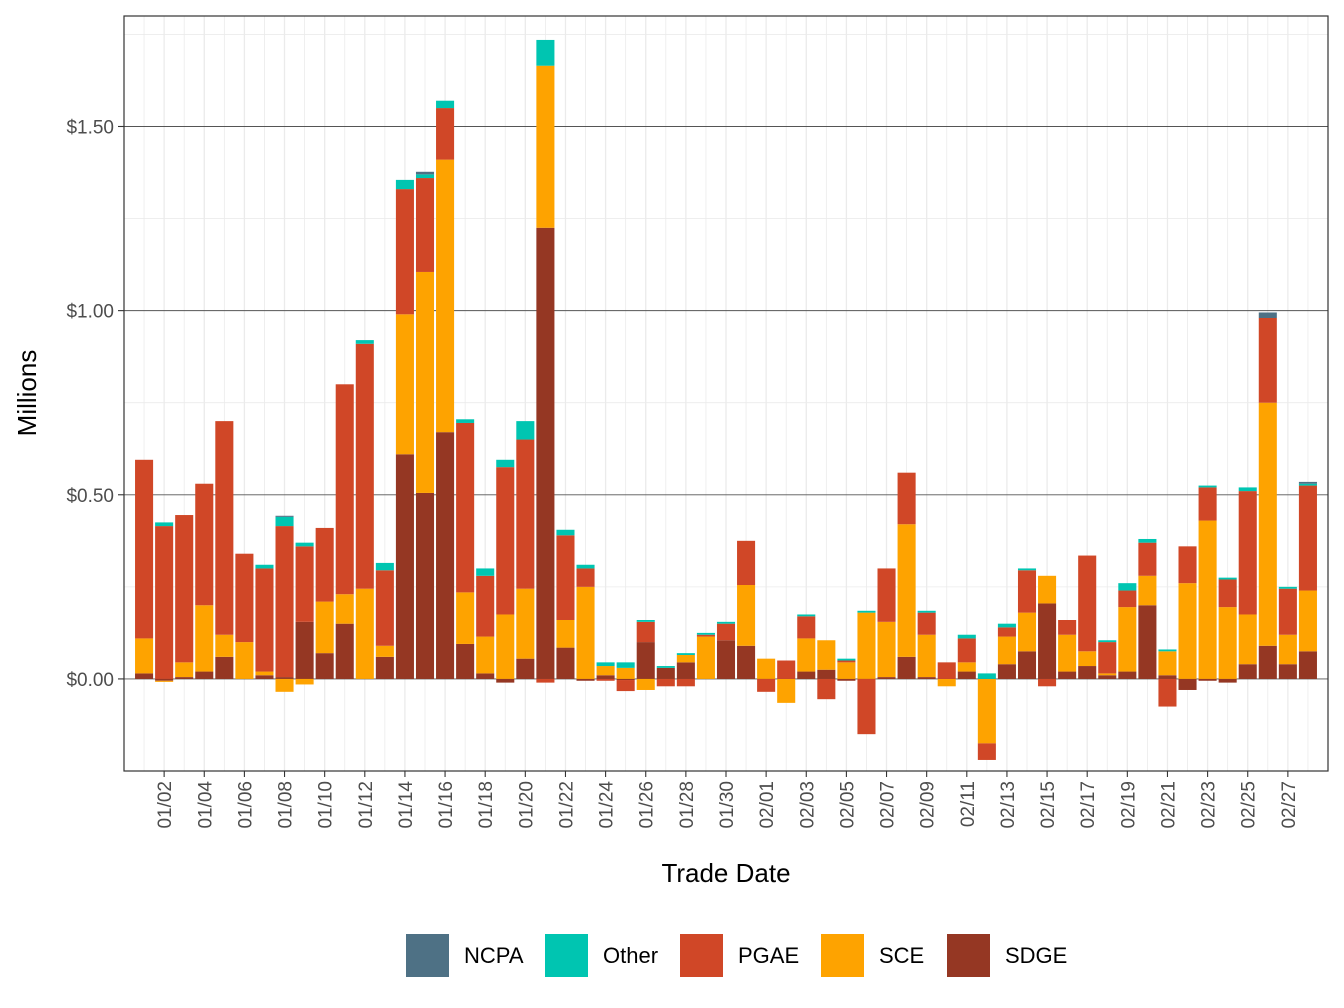  Describe the element at coordinates (968, 804) in the screenshot. I see `x-tick-label: 02/11` at that location.